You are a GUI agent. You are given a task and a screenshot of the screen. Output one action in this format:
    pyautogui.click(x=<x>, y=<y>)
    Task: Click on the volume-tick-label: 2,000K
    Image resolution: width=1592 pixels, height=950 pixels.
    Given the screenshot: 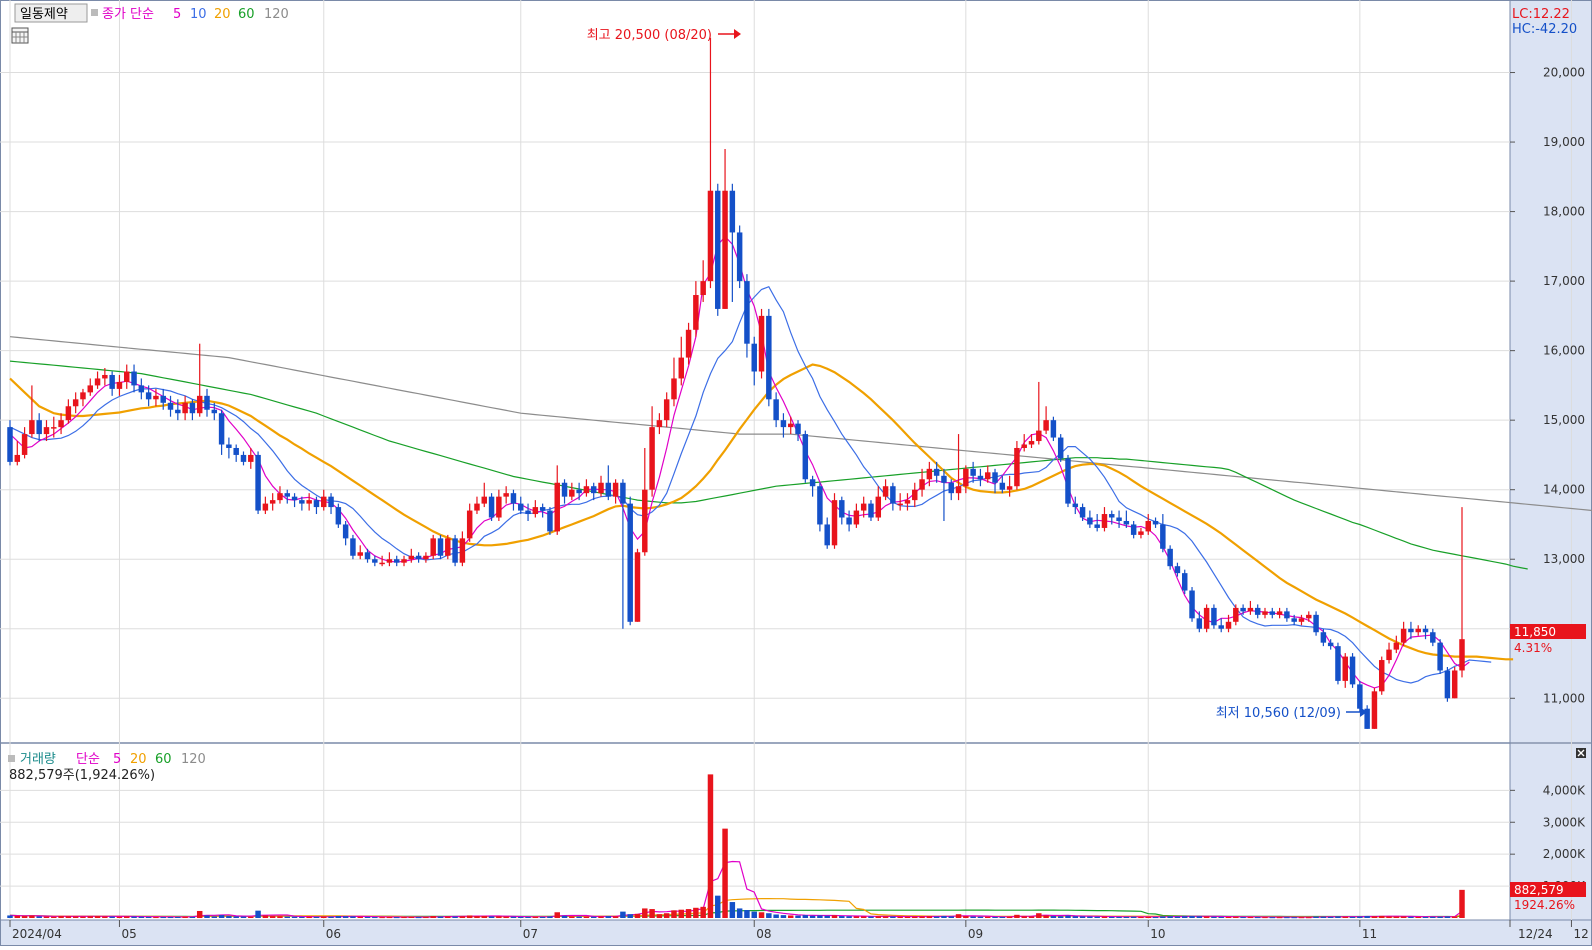 What is the action you would take?
    pyautogui.click(x=1564, y=854)
    